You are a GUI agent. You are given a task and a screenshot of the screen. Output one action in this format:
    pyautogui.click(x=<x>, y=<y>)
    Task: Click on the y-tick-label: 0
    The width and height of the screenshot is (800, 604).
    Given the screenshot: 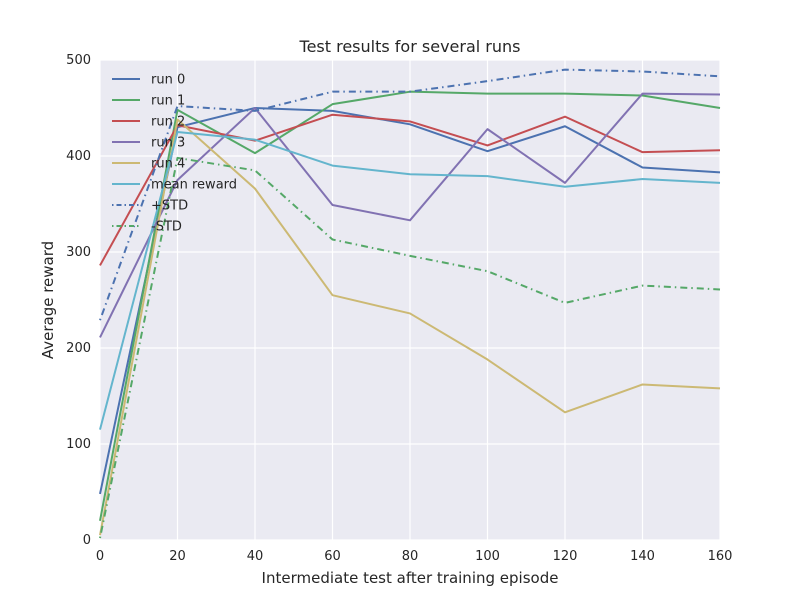 What is the action you would take?
    pyautogui.click(x=87, y=540)
    